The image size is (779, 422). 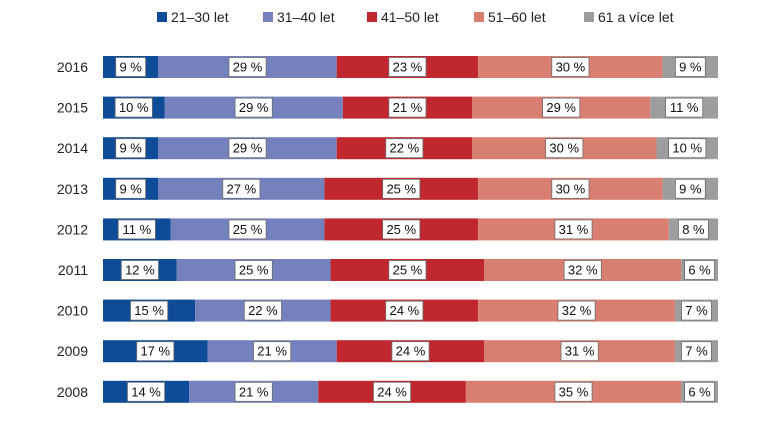 What do you see at coordinates (149, 310) in the screenshot?
I see `data-label: 15 %` at bounding box center [149, 310].